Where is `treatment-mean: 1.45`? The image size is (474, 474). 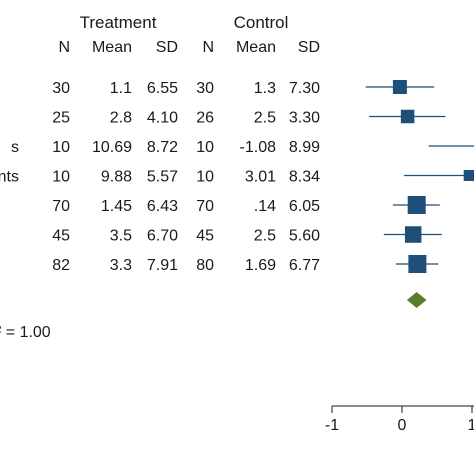 treatment-mean: 1.45 is located at coordinates (116, 206).